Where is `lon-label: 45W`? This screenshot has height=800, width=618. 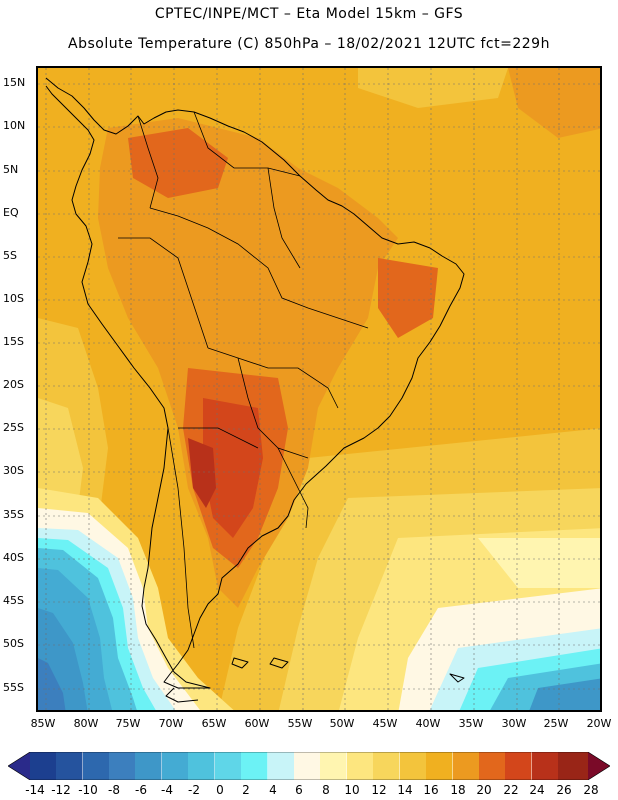 lon-label: 45W is located at coordinates (385, 723).